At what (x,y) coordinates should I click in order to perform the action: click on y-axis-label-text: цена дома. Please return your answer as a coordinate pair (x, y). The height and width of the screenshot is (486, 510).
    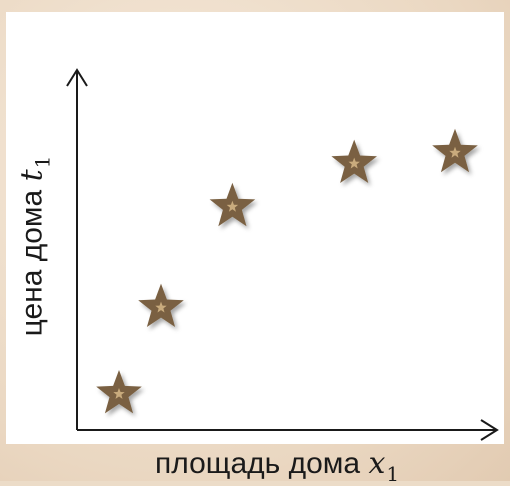
    Looking at the image, I should click on (32, 263).